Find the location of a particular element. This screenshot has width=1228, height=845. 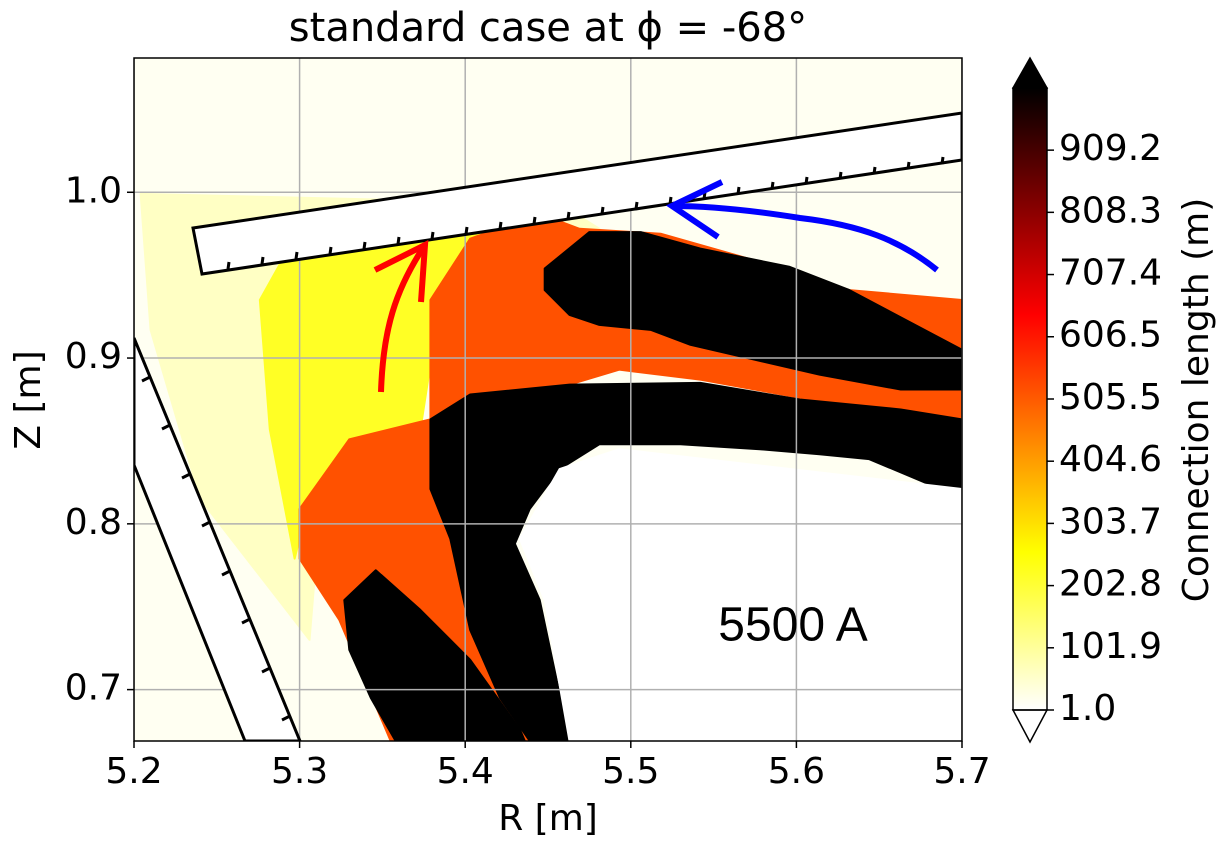

colorbar-tick-label: 101.9 is located at coordinates (1110, 646).